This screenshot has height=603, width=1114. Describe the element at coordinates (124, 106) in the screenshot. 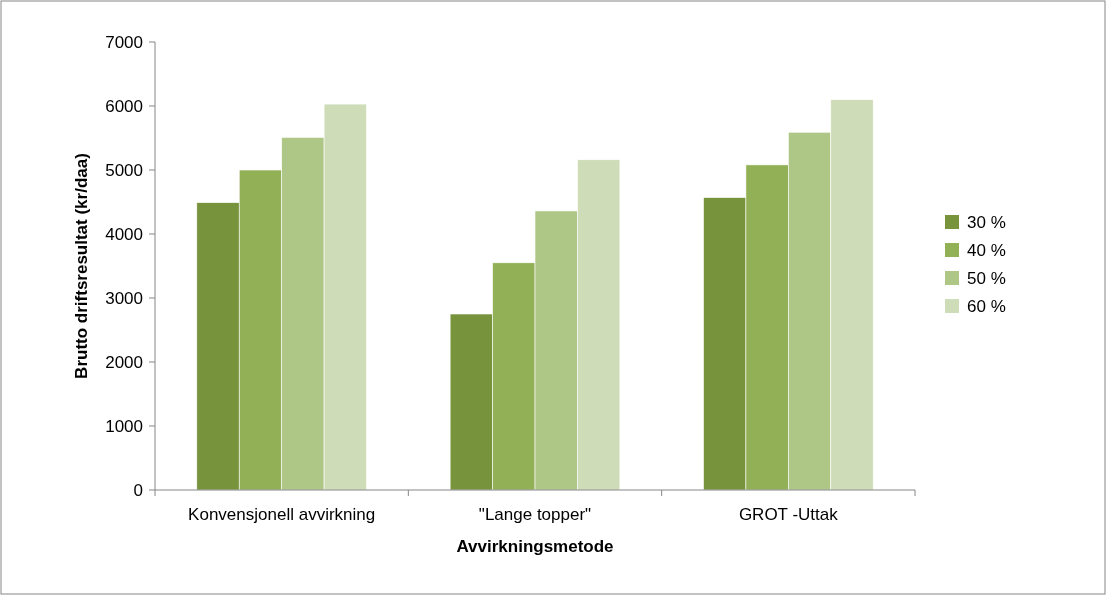

I see `y-tick-label: 6000` at that location.